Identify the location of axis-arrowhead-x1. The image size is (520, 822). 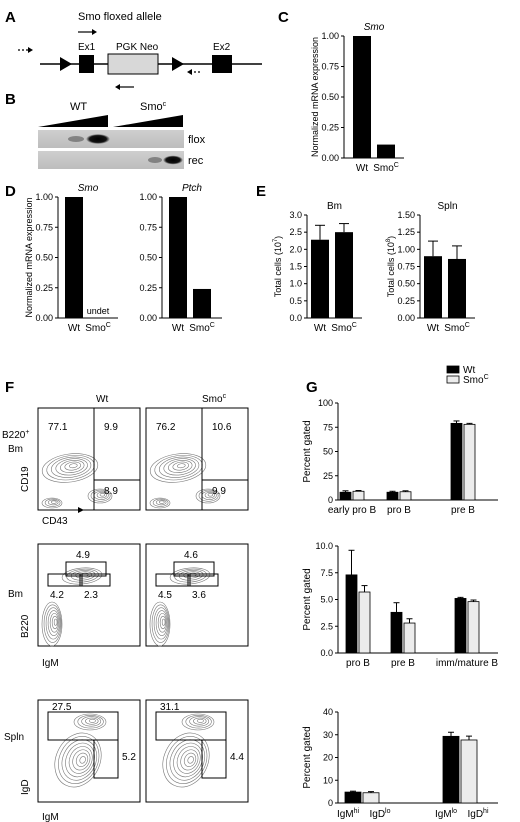
(81, 510).